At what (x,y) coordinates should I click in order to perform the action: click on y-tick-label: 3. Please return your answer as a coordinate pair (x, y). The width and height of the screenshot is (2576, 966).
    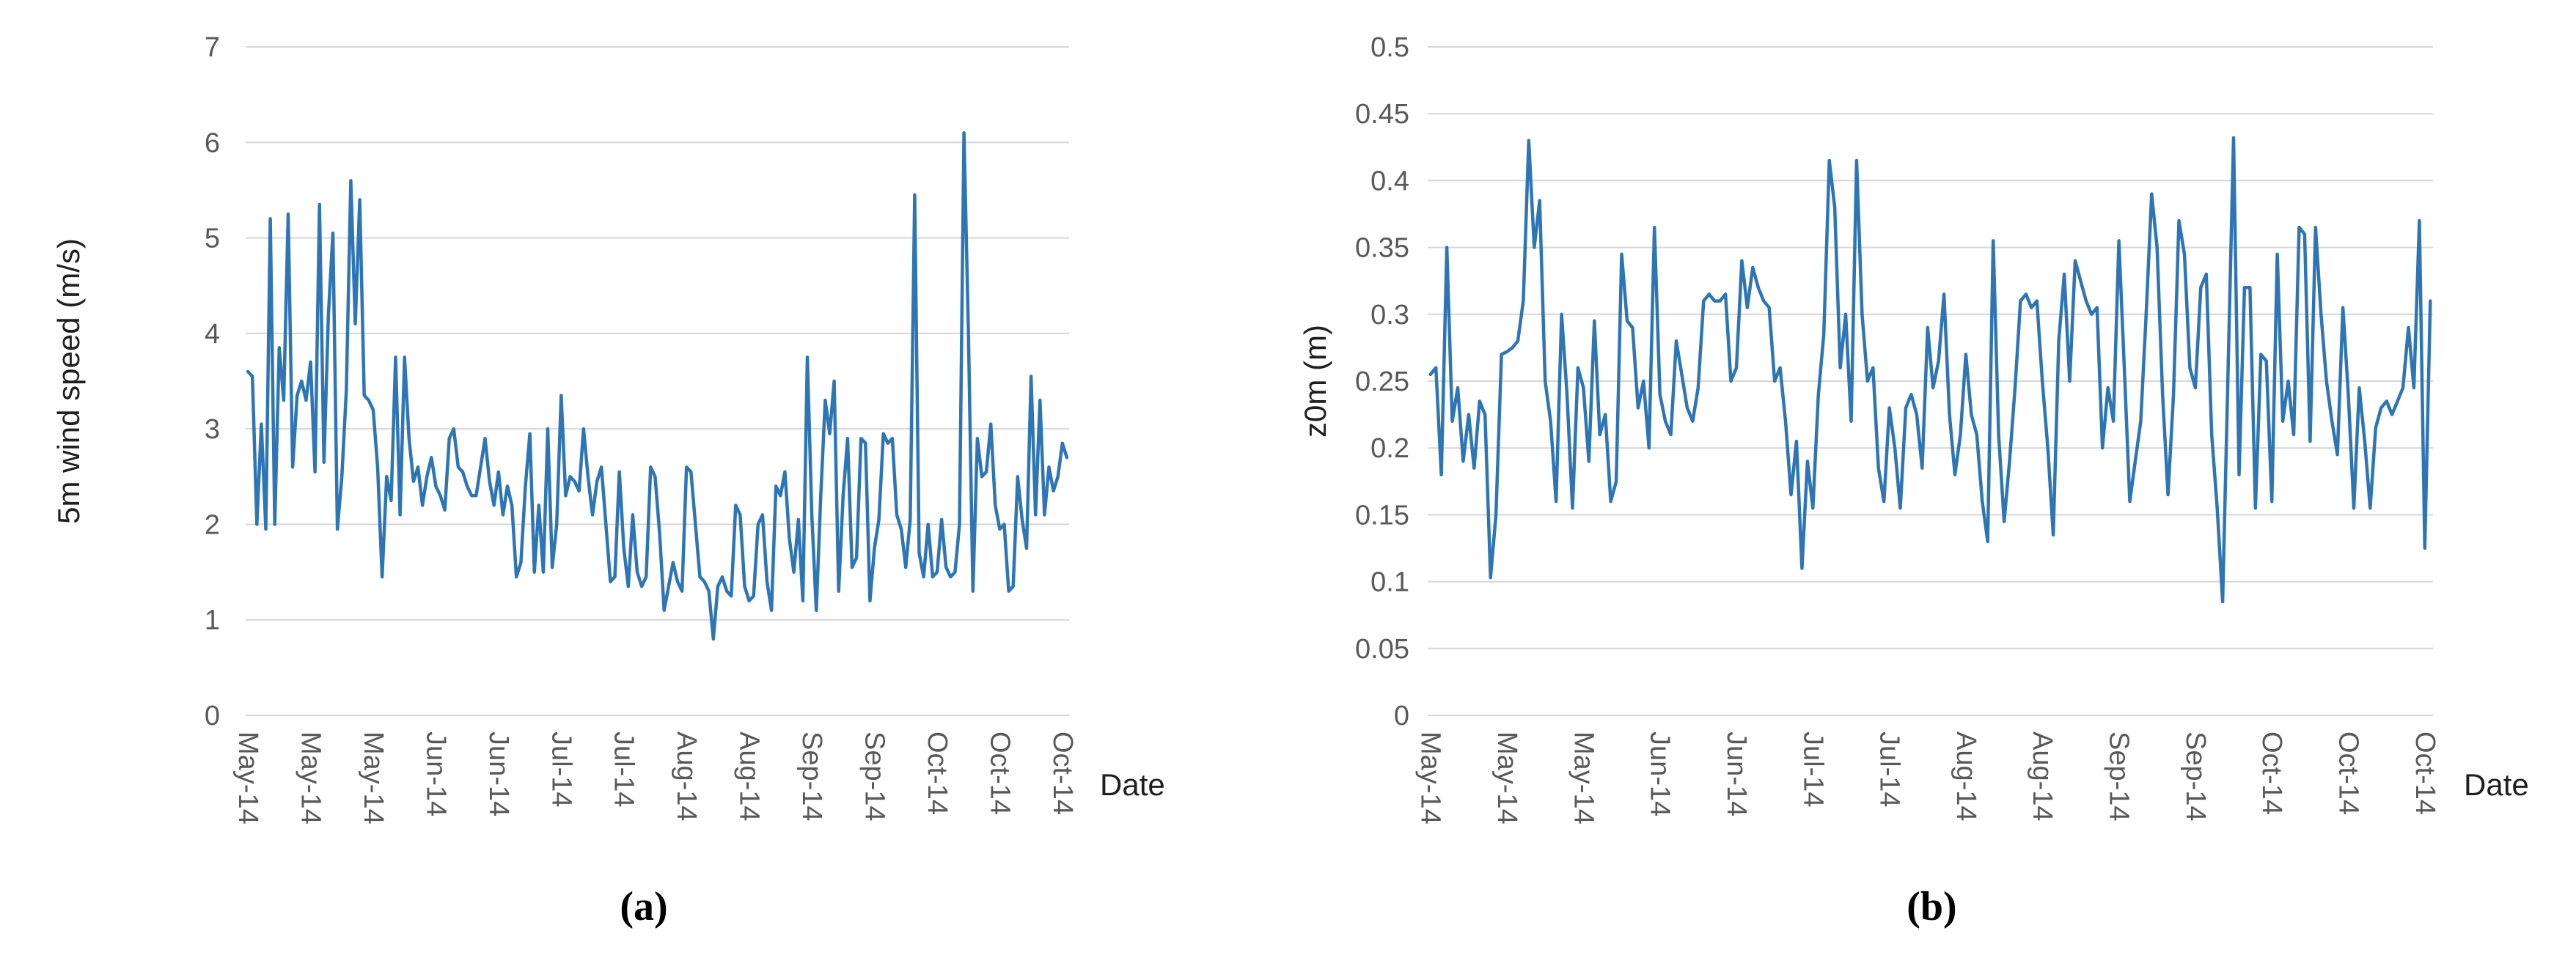
    Looking at the image, I should click on (213, 429).